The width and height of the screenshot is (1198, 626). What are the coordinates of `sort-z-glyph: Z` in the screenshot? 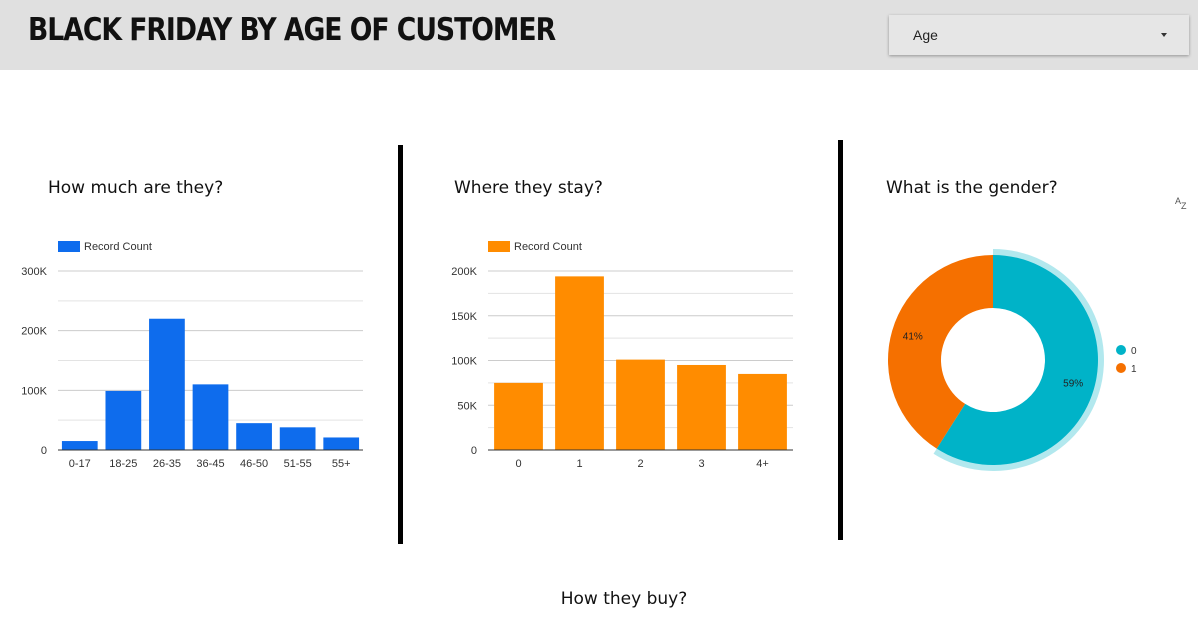 It's located at (1184, 206).